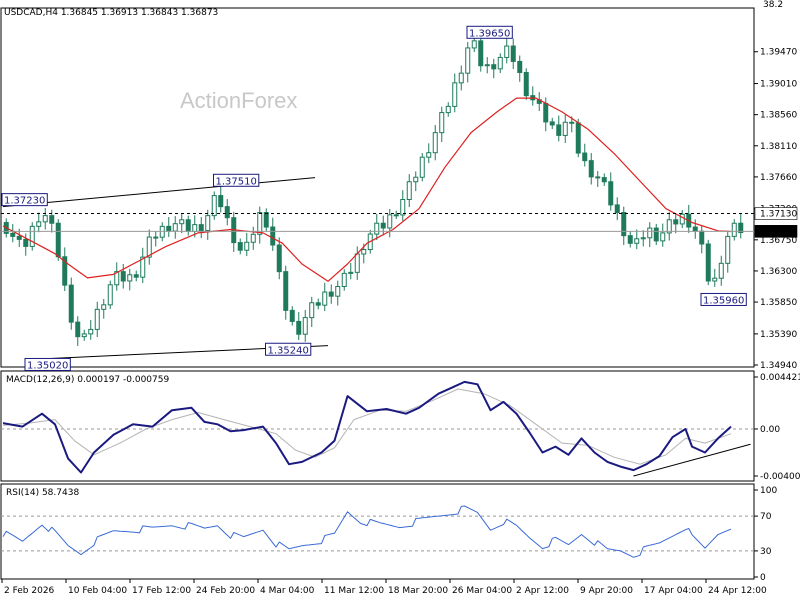  I want to click on macd-title: MACD(12,26,9) 0.000197 -0.000759, so click(87, 380).